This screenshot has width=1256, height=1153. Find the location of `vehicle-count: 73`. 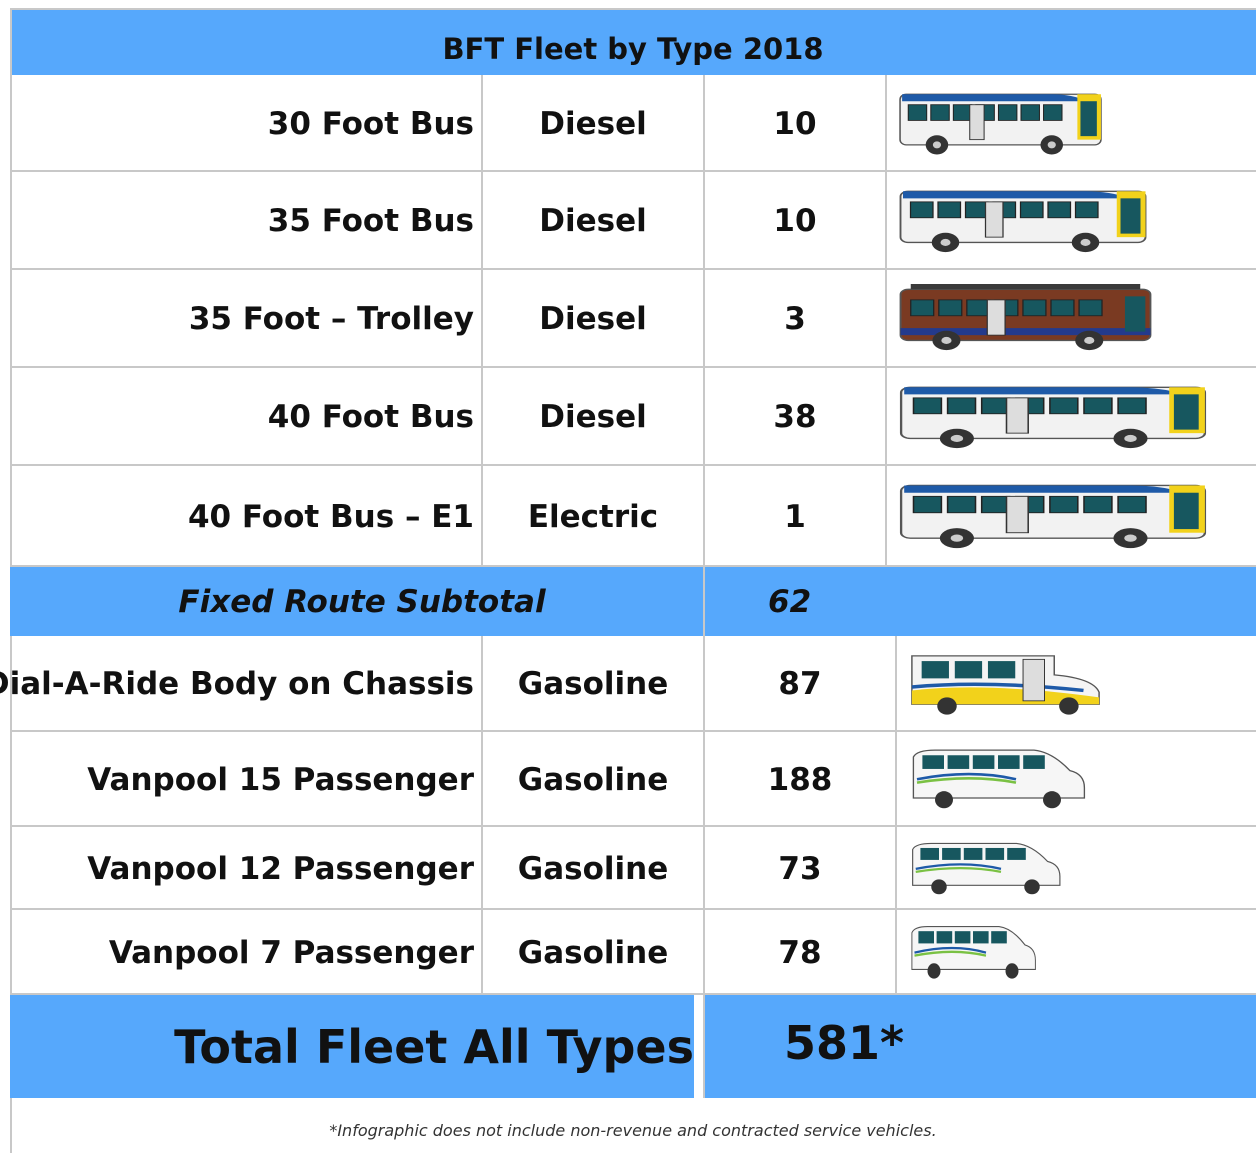

vehicle-count: 73 is located at coordinates (800, 868).